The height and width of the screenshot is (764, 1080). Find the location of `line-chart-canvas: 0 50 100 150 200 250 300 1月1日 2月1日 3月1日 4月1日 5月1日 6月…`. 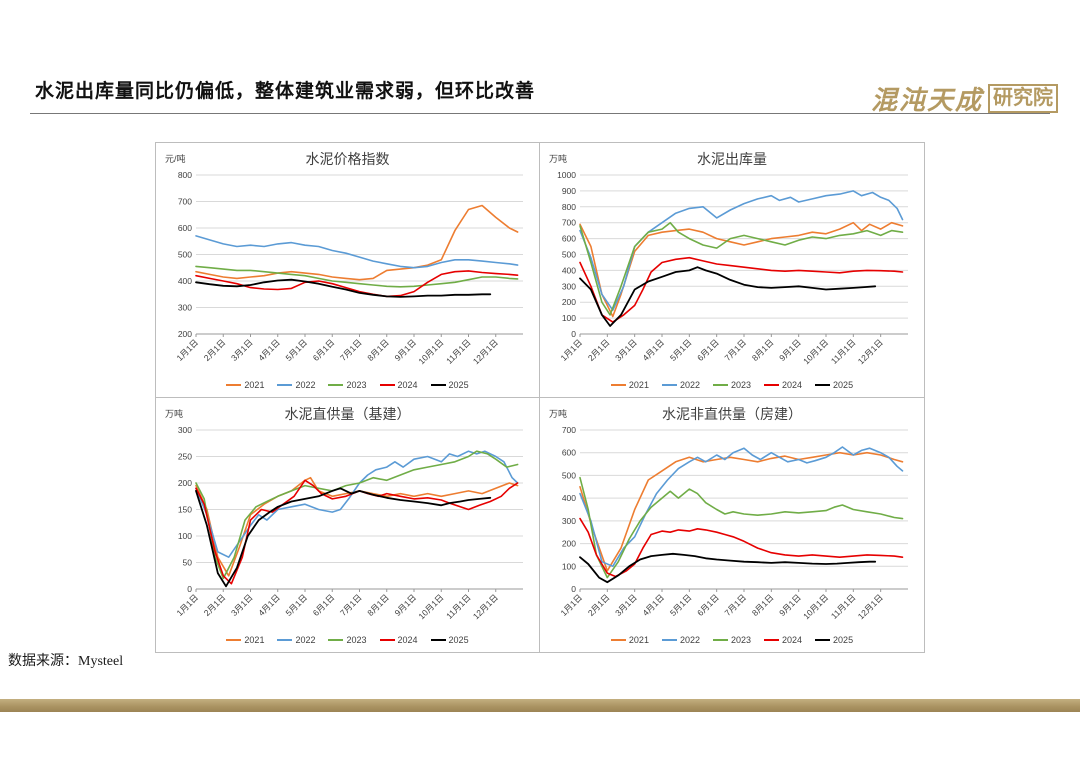

line-chart-canvas: 0 50 100 150 200 250 300 1月1日 2月1日 3月1日 4月1日 5月1日 6月… is located at coordinates (348, 523).